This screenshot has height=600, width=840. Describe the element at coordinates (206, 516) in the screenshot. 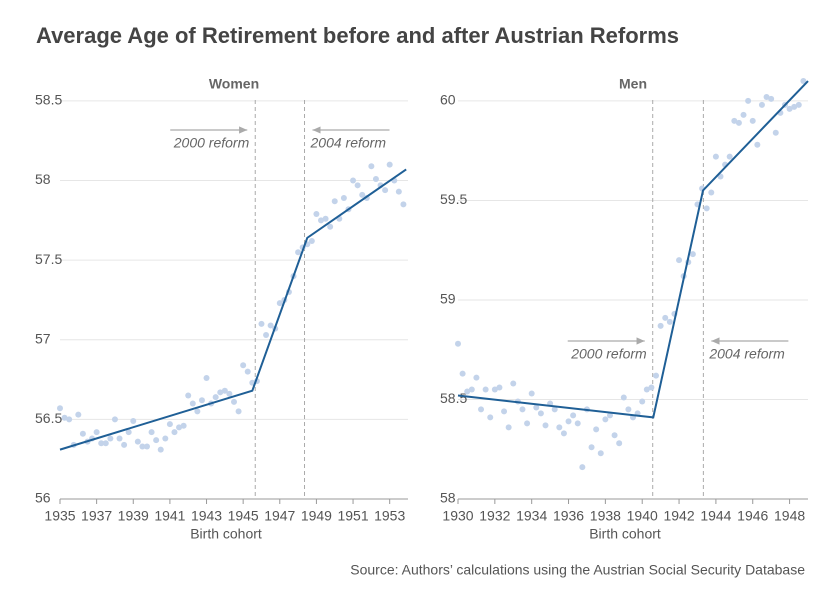

I see `x-tick-label: 1943` at that location.